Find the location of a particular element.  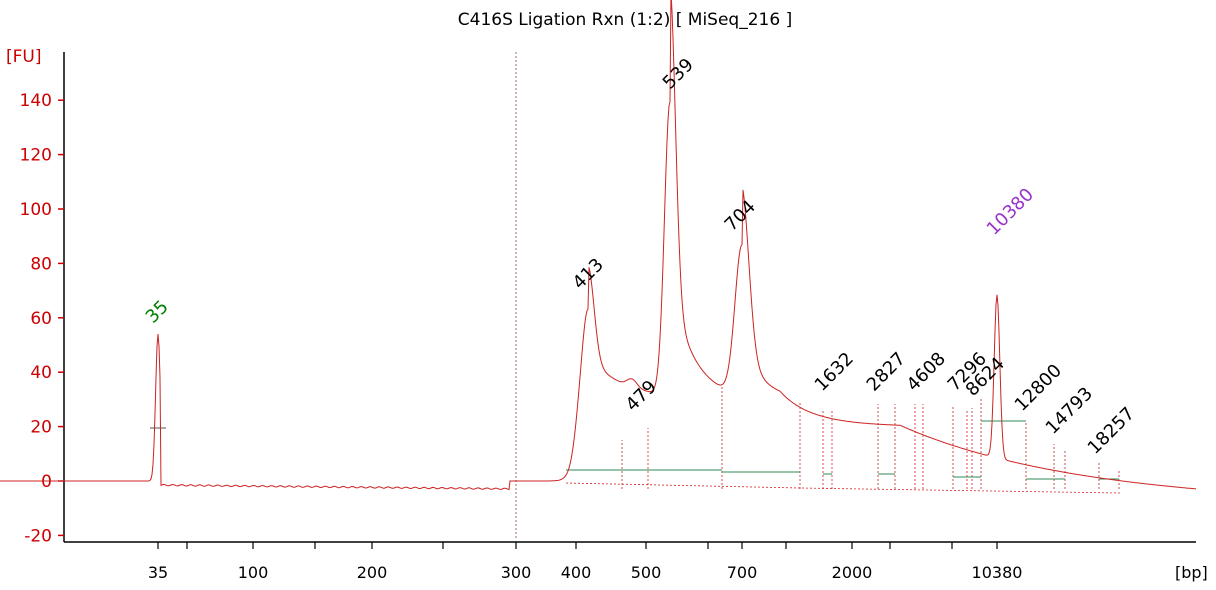

peak-label: 14793 is located at coordinates (1069, 410).